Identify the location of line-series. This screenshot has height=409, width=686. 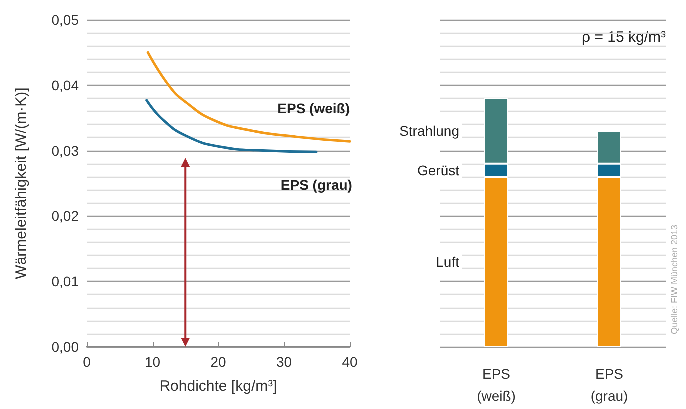
(249, 97).